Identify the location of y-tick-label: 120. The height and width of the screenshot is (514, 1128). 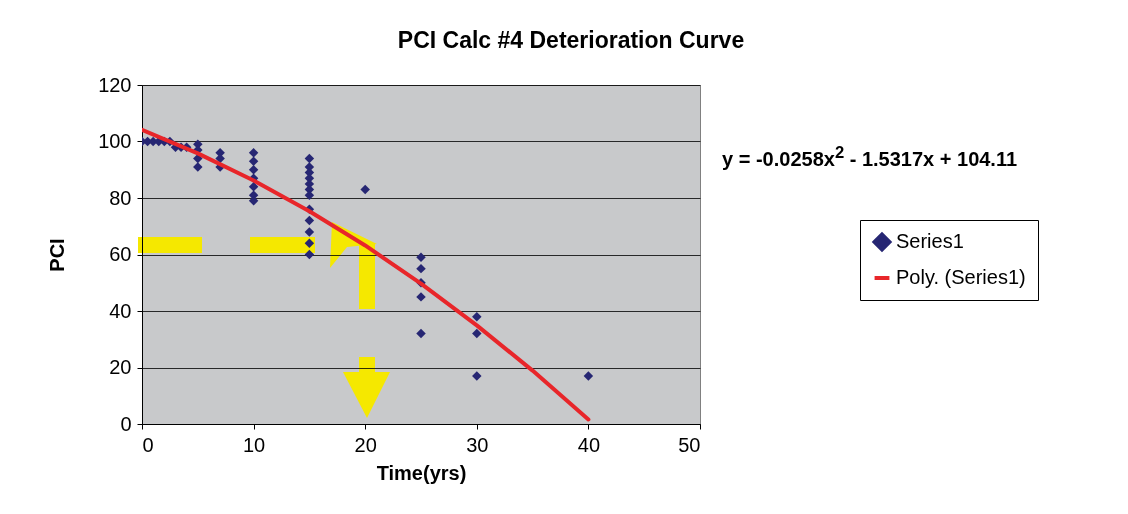
(115, 84).